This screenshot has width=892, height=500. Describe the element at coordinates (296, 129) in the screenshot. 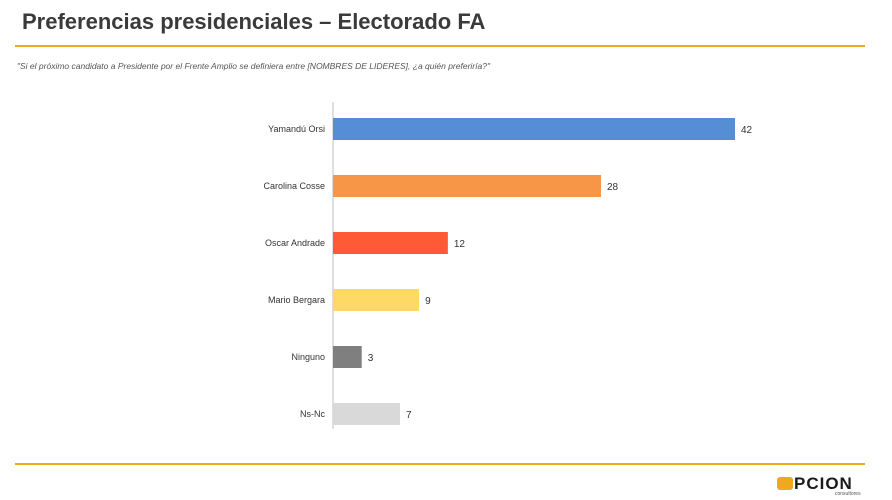

I see `category-label-0: Yamandú Orsi` at that location.